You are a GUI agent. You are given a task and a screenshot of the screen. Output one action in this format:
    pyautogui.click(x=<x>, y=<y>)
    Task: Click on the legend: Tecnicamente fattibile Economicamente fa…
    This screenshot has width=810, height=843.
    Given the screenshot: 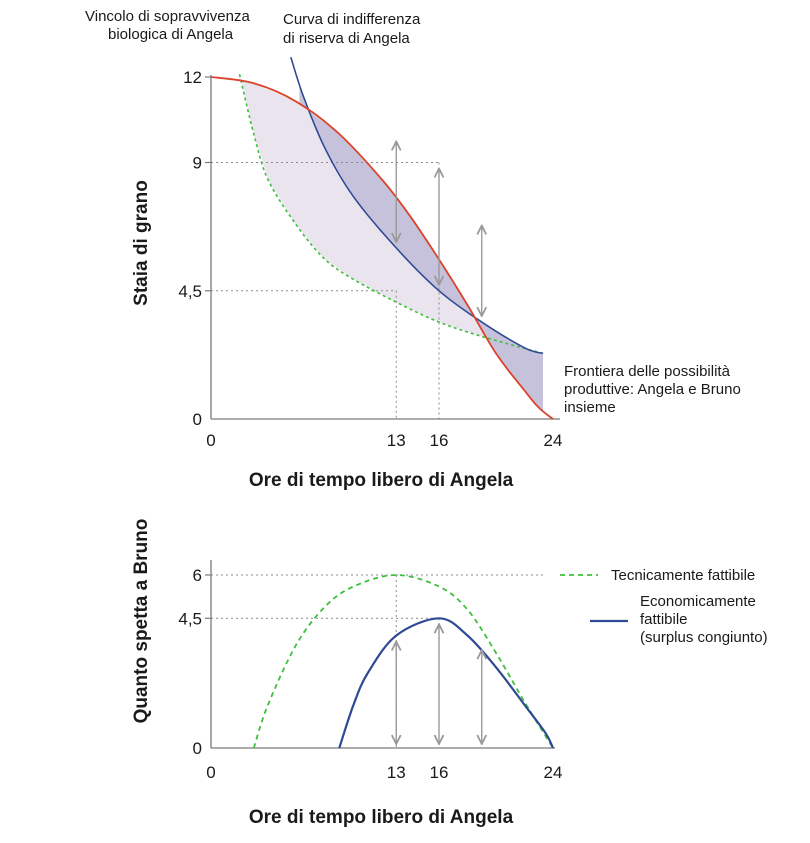 What is the action you would take?
    pyautogui.click(x=664, y=606)
    